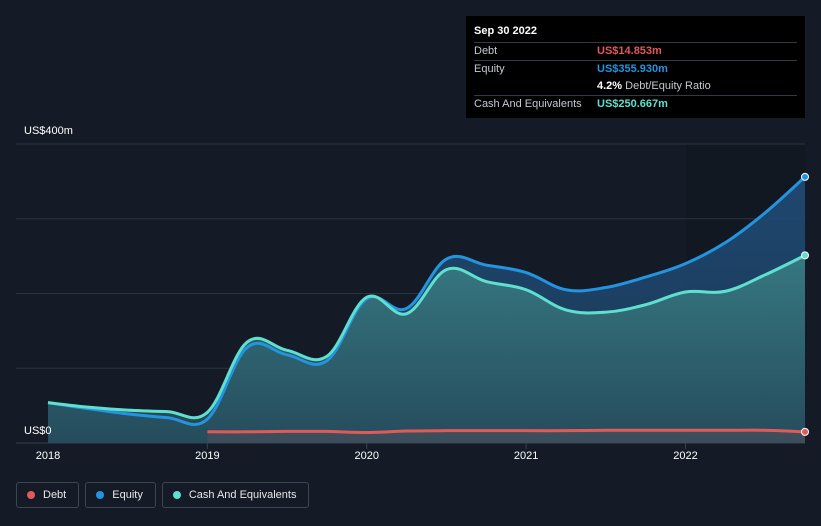 The image size is (821, 526). What do you see at coordinates (242, 495) in the screenshot?
I see `legend-label-cash: Cash And Equivalents` at bounding box center [242, 495].